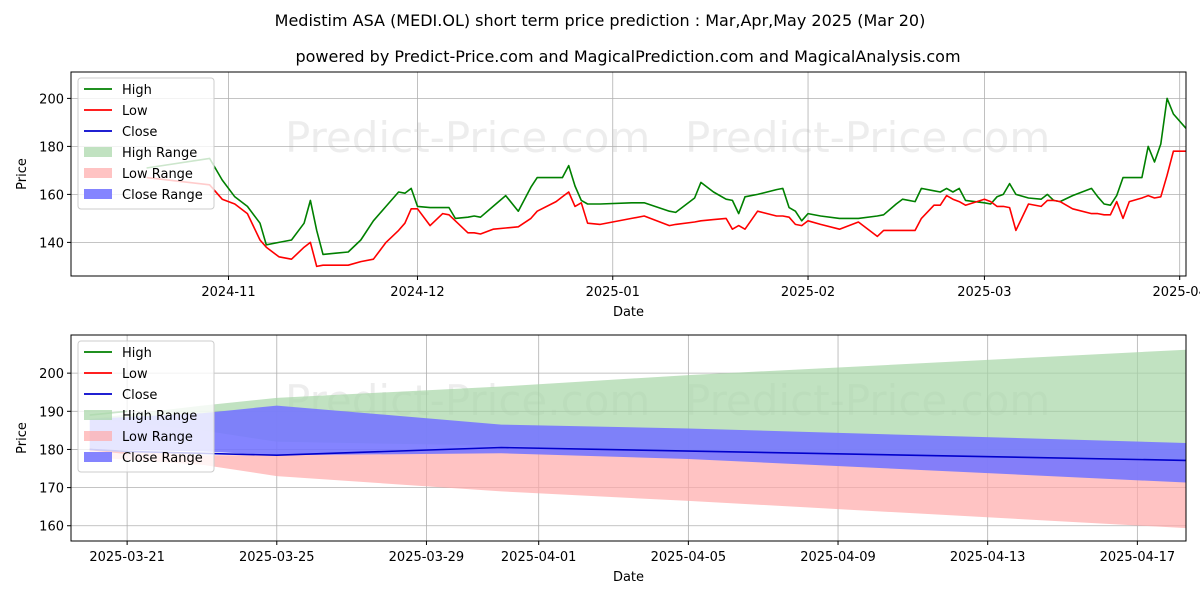 The image size is (1200, 604). Describe the element at coordinates (51, 489) in the screenshot. I see `y-tick-label: 170` at that location.